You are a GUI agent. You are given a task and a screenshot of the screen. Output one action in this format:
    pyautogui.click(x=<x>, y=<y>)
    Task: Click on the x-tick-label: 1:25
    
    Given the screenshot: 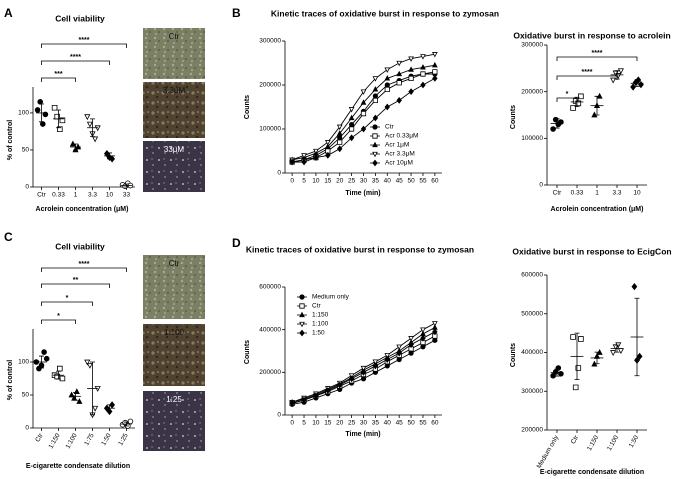 What is the action you would take?
    pyautogui.click(x=123, y=439)
    